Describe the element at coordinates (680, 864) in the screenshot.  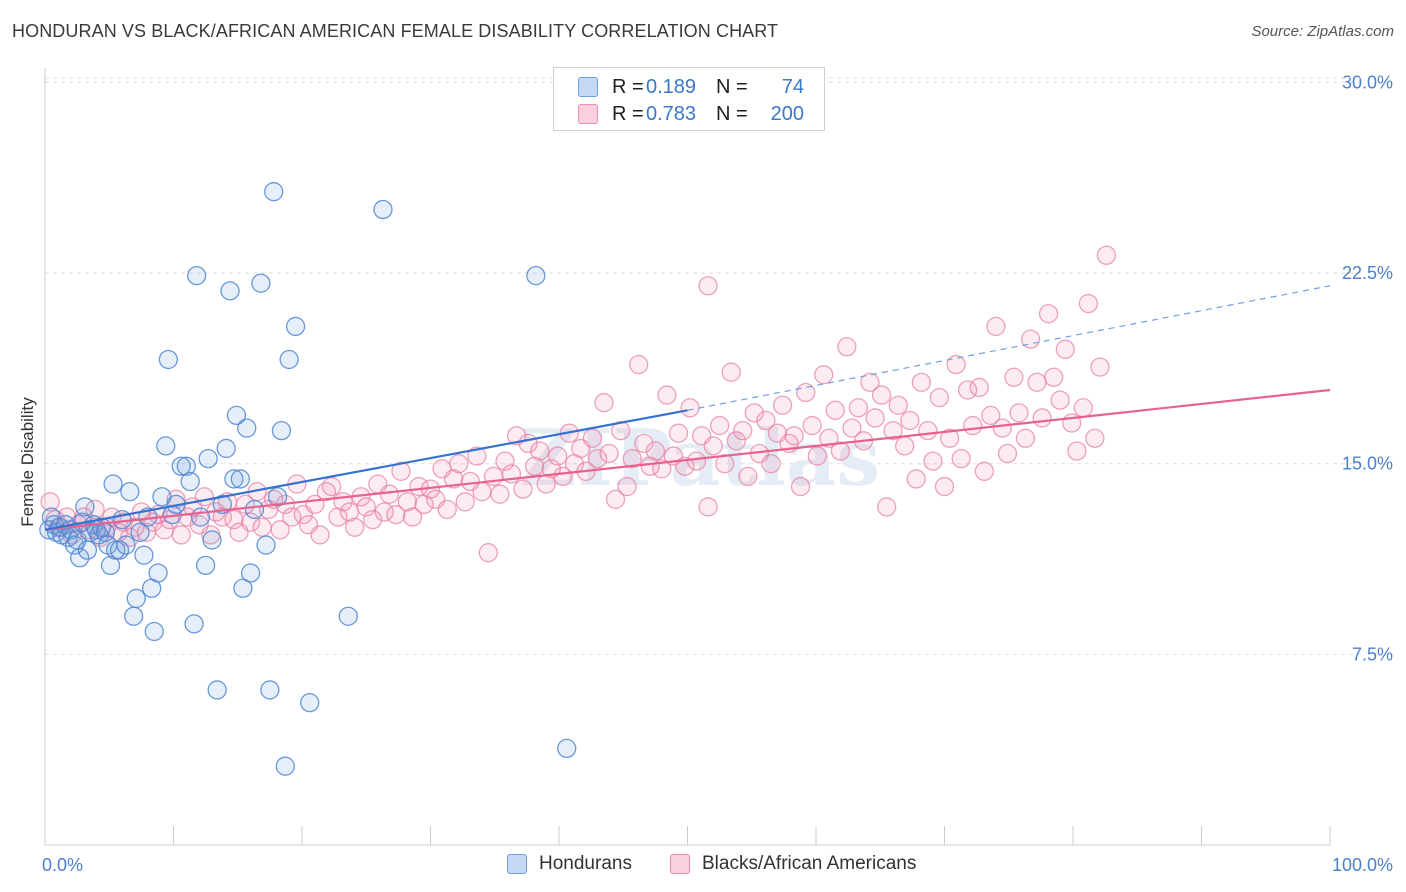
I see `blacks-legend-swatch` at that location.